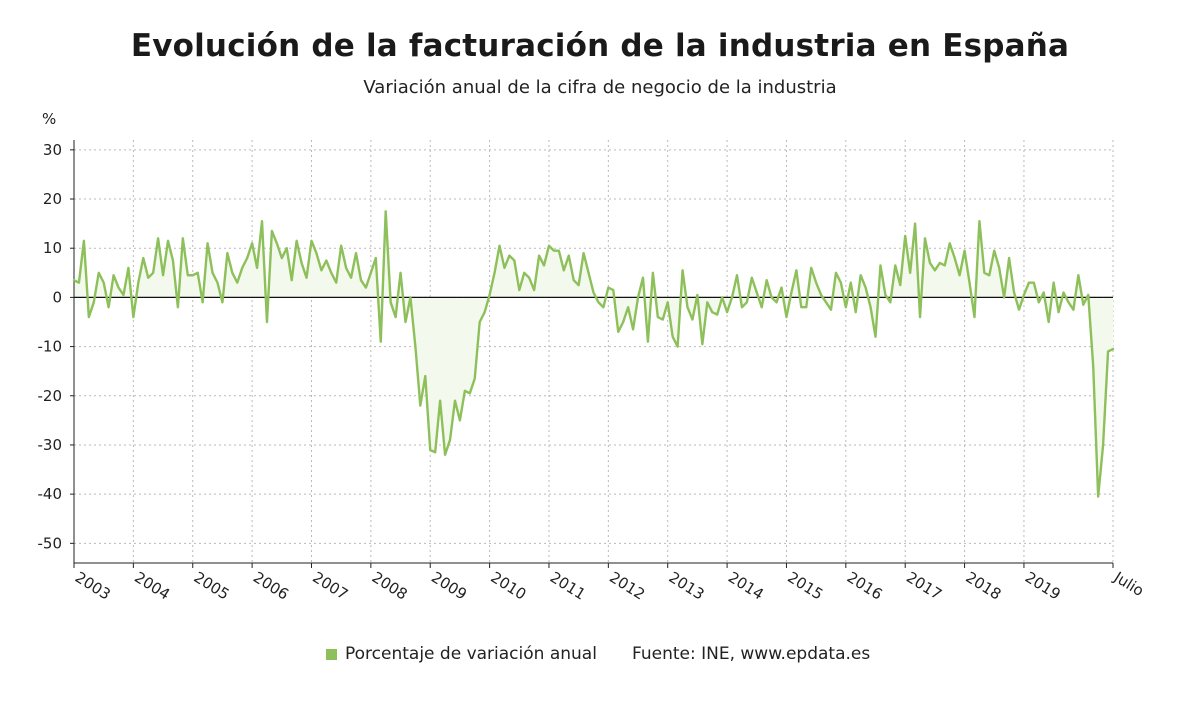 Image resolution: width=1200 pixels, height=704 pixels. I want to click on x-tick-label: Julio, so click(1128, 584).